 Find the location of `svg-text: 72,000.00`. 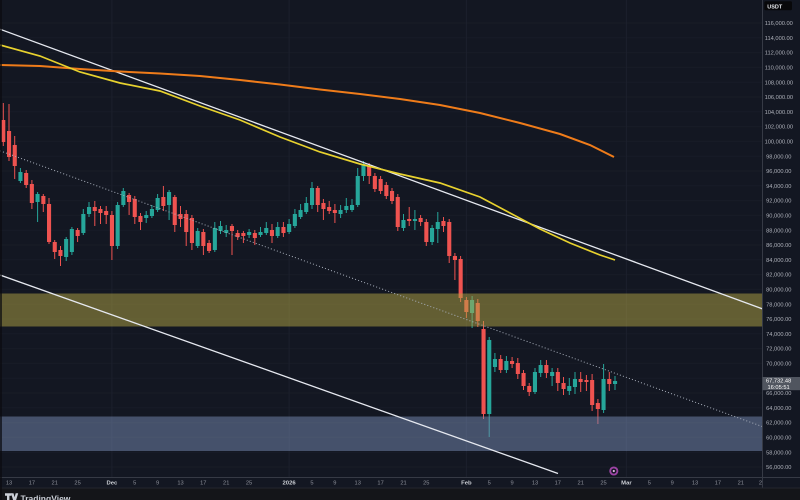

svg-text: 72,000.00 is located at coordinates (778, 350).